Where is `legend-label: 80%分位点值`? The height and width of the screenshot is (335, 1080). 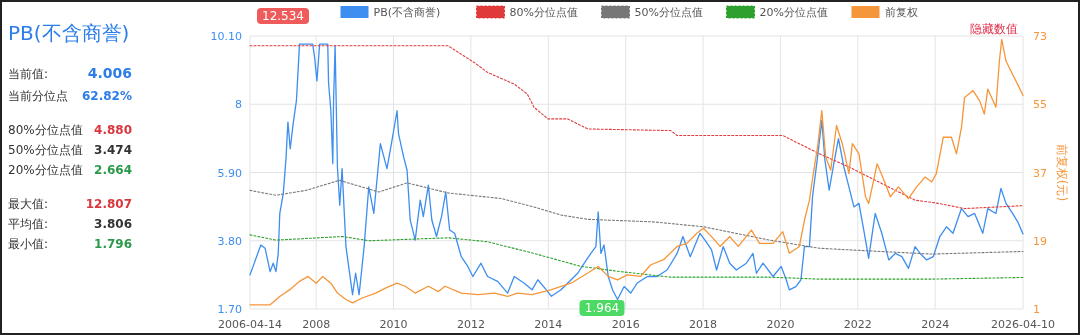
legend-label: 80%分位点值 is located at coordinates (543, 12).